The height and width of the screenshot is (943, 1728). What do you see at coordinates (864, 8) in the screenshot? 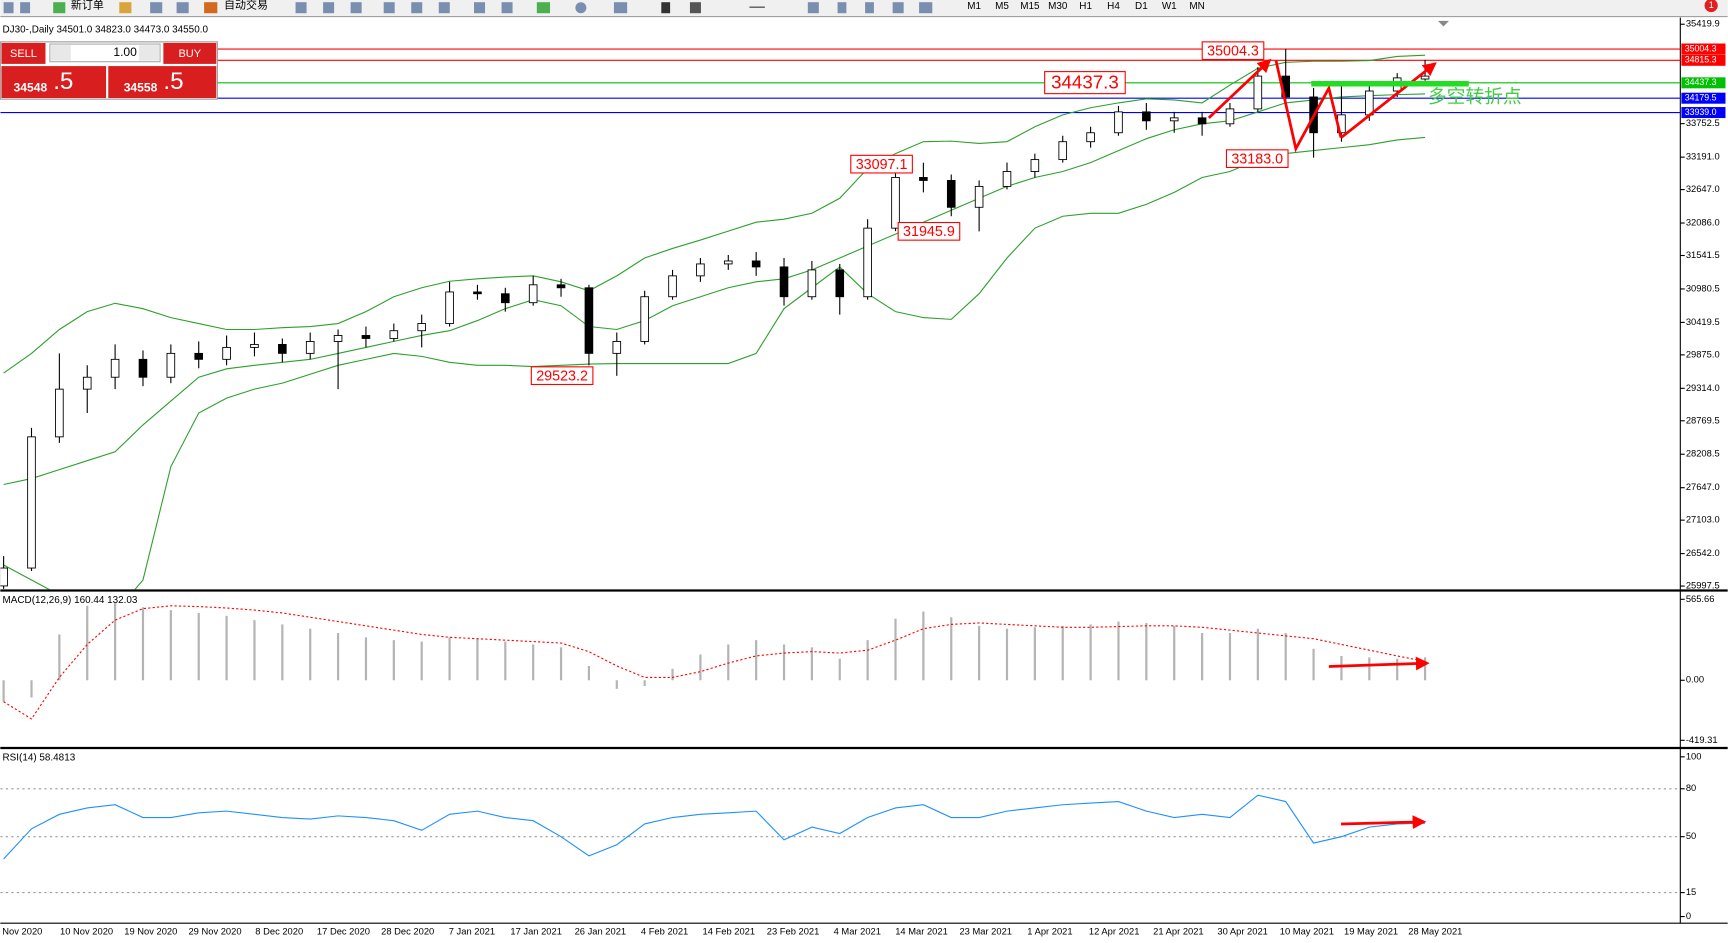
I see `toolbar` at bounding box center [864, 8].